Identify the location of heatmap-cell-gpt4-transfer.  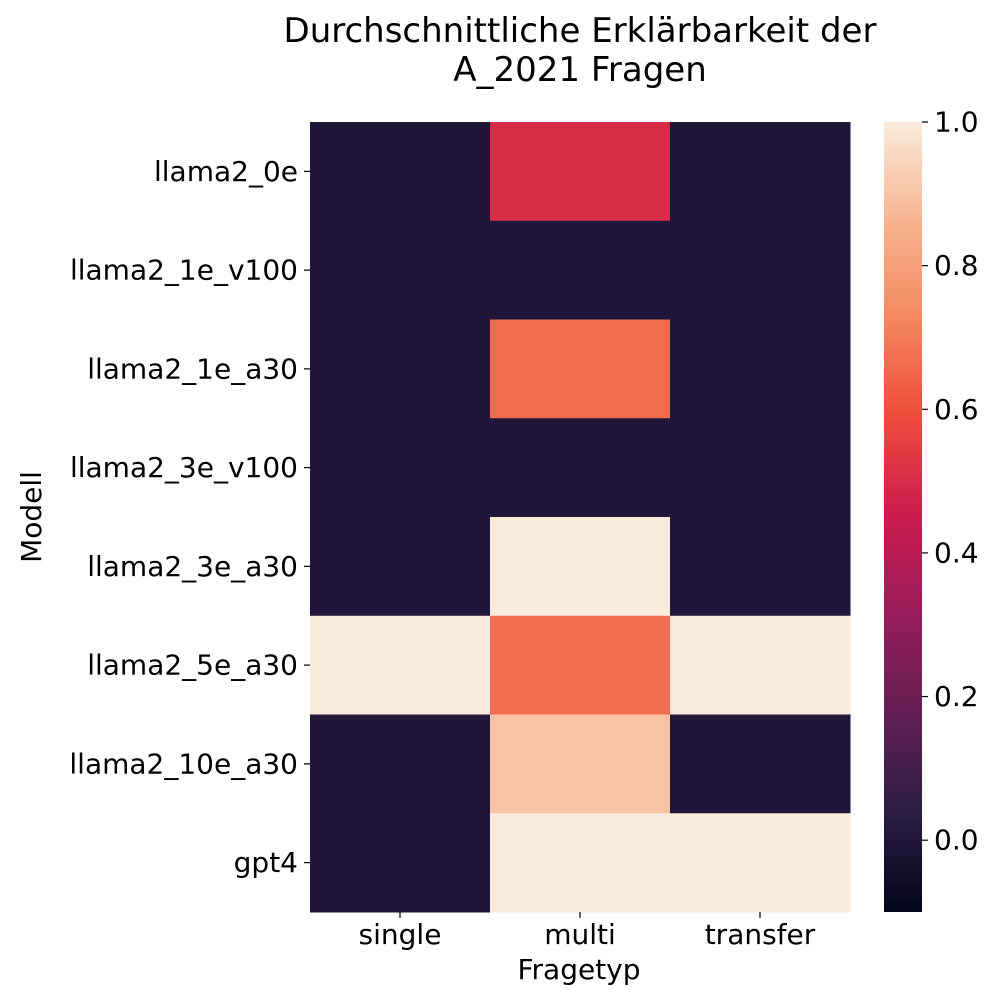
(760, 863).